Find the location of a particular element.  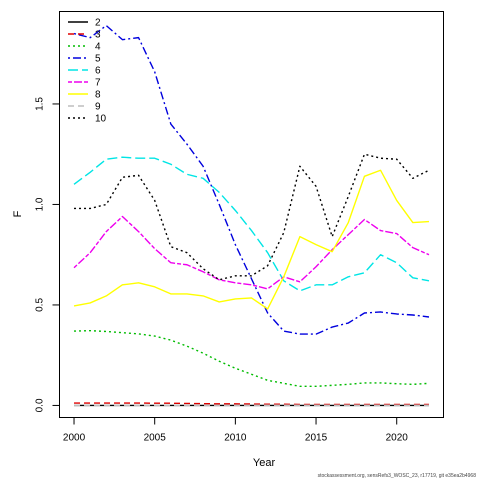

y-axis-title: F is located at coordinates (18, 213).